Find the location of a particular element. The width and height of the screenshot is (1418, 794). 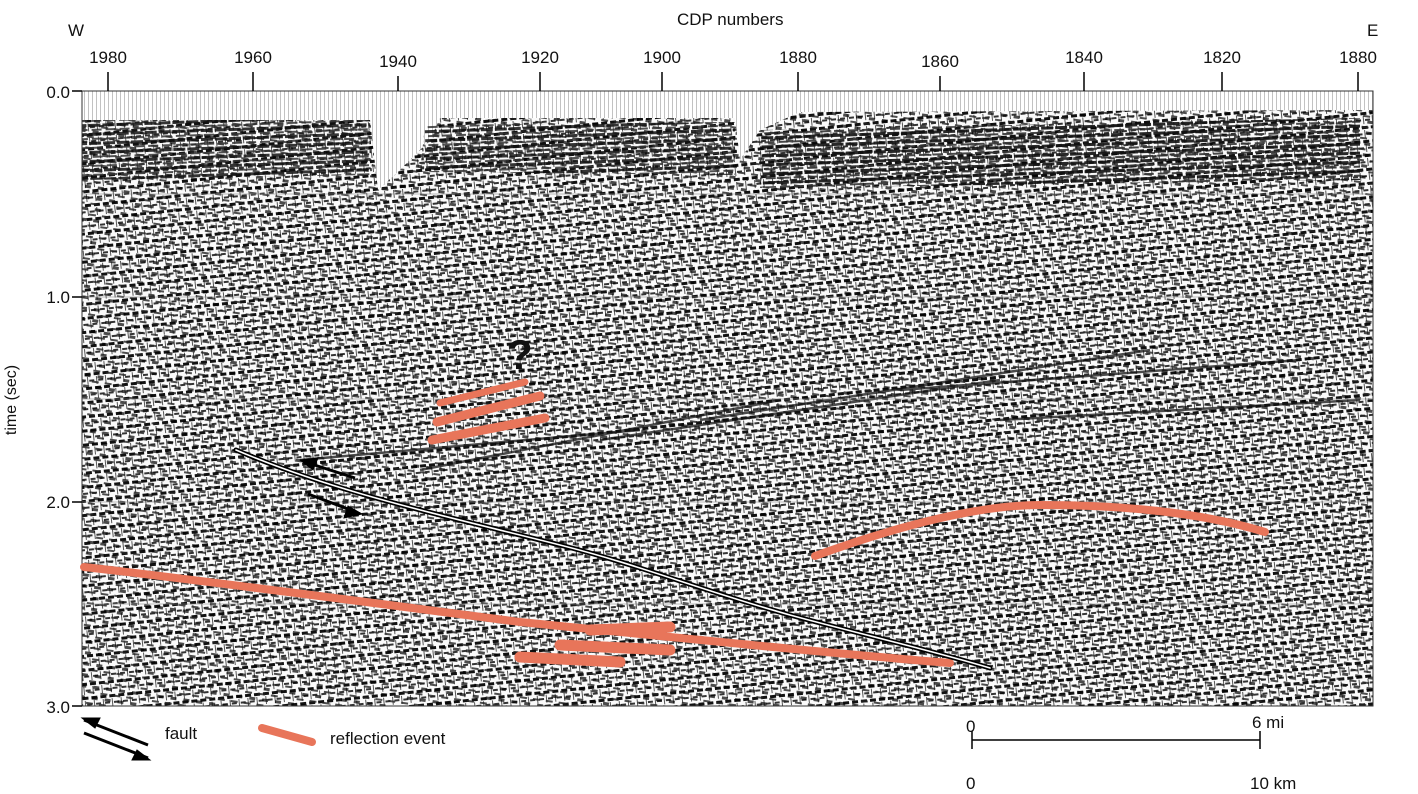

x-tick-label: 1820 is located at coordinates (1222, 57).